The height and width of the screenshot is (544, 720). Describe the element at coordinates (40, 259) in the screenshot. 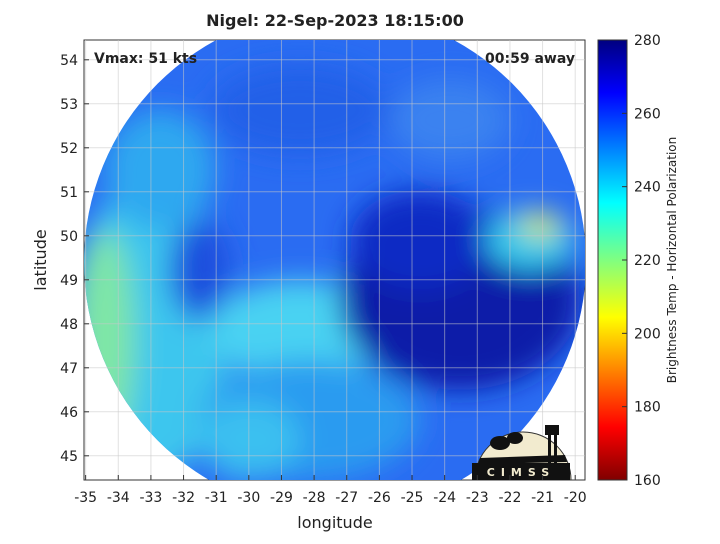

I see `y-axis-label: latitude` at that location.